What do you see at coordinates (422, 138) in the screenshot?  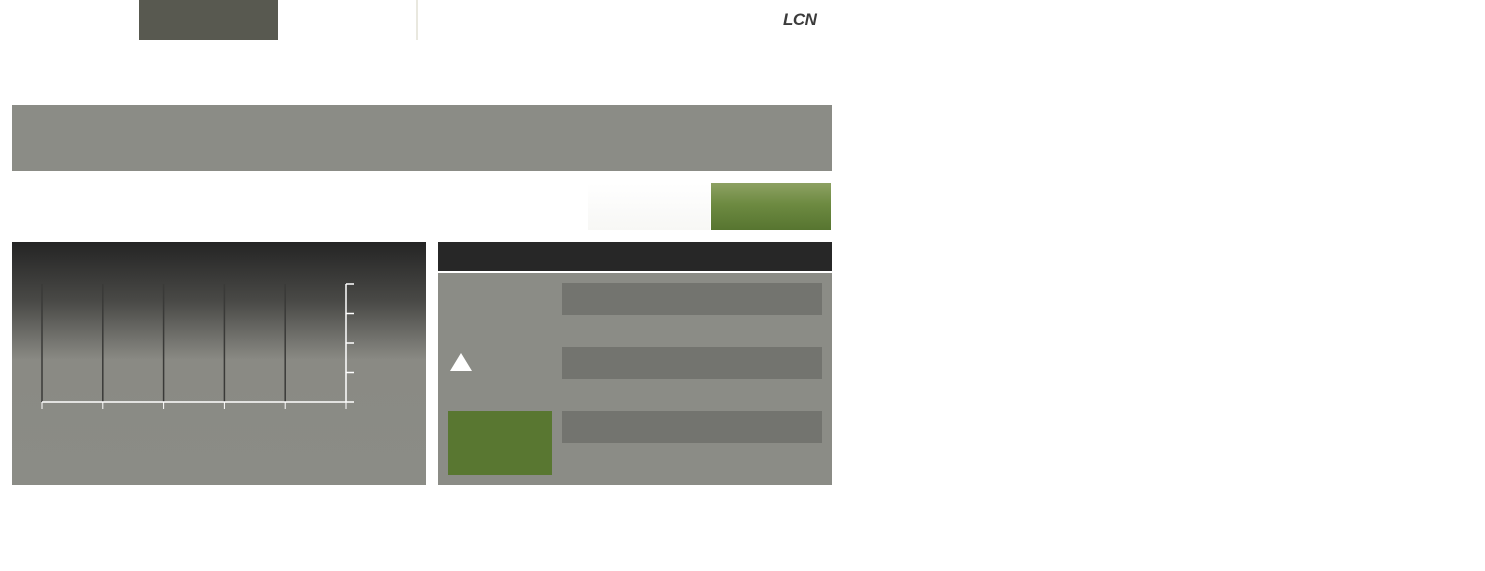 I see `page-banner` at bounding box center [422, 138].